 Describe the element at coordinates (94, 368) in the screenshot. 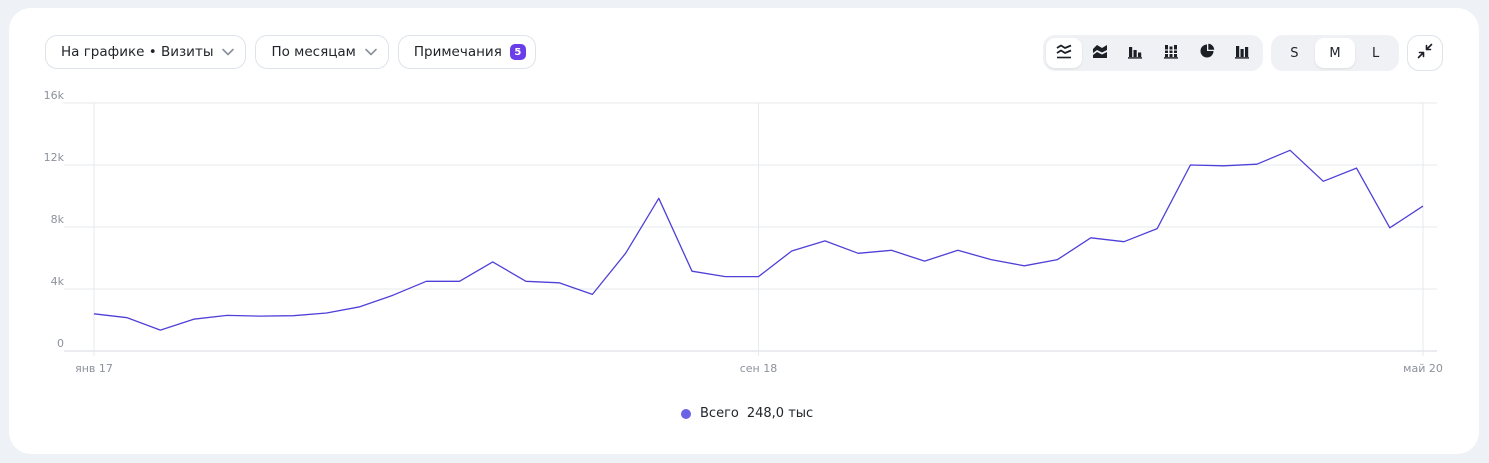

I see `x-tick-label: янв 17` at that location.